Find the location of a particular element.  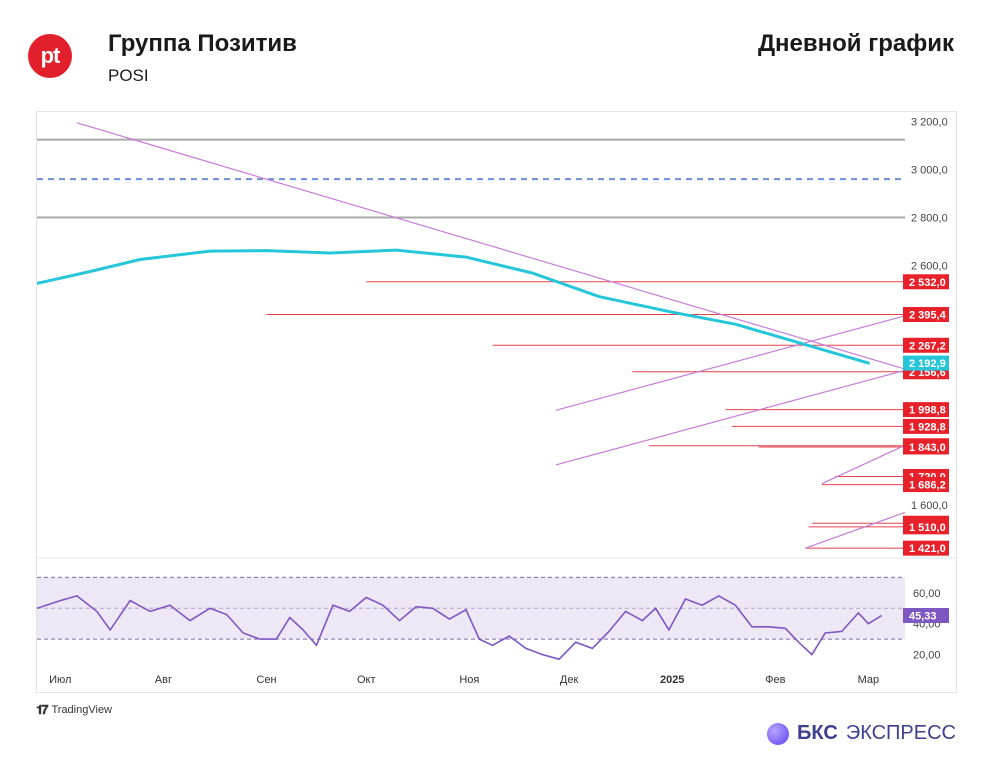

level-label: 2 532,0 is located at coordinates (927, 283).